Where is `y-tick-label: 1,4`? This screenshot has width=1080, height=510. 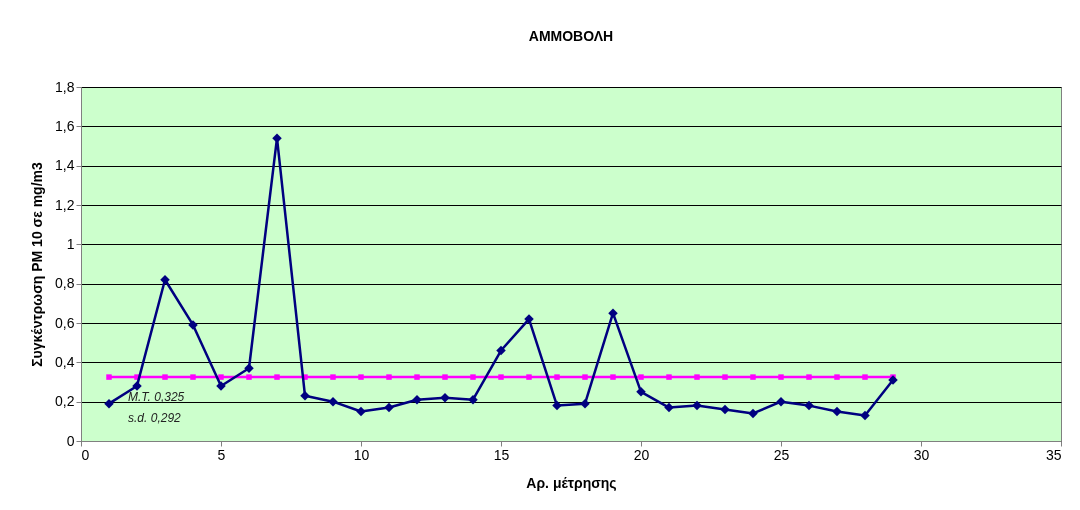
y-tick-label: 1,4 is located at coordinates (65, 165).